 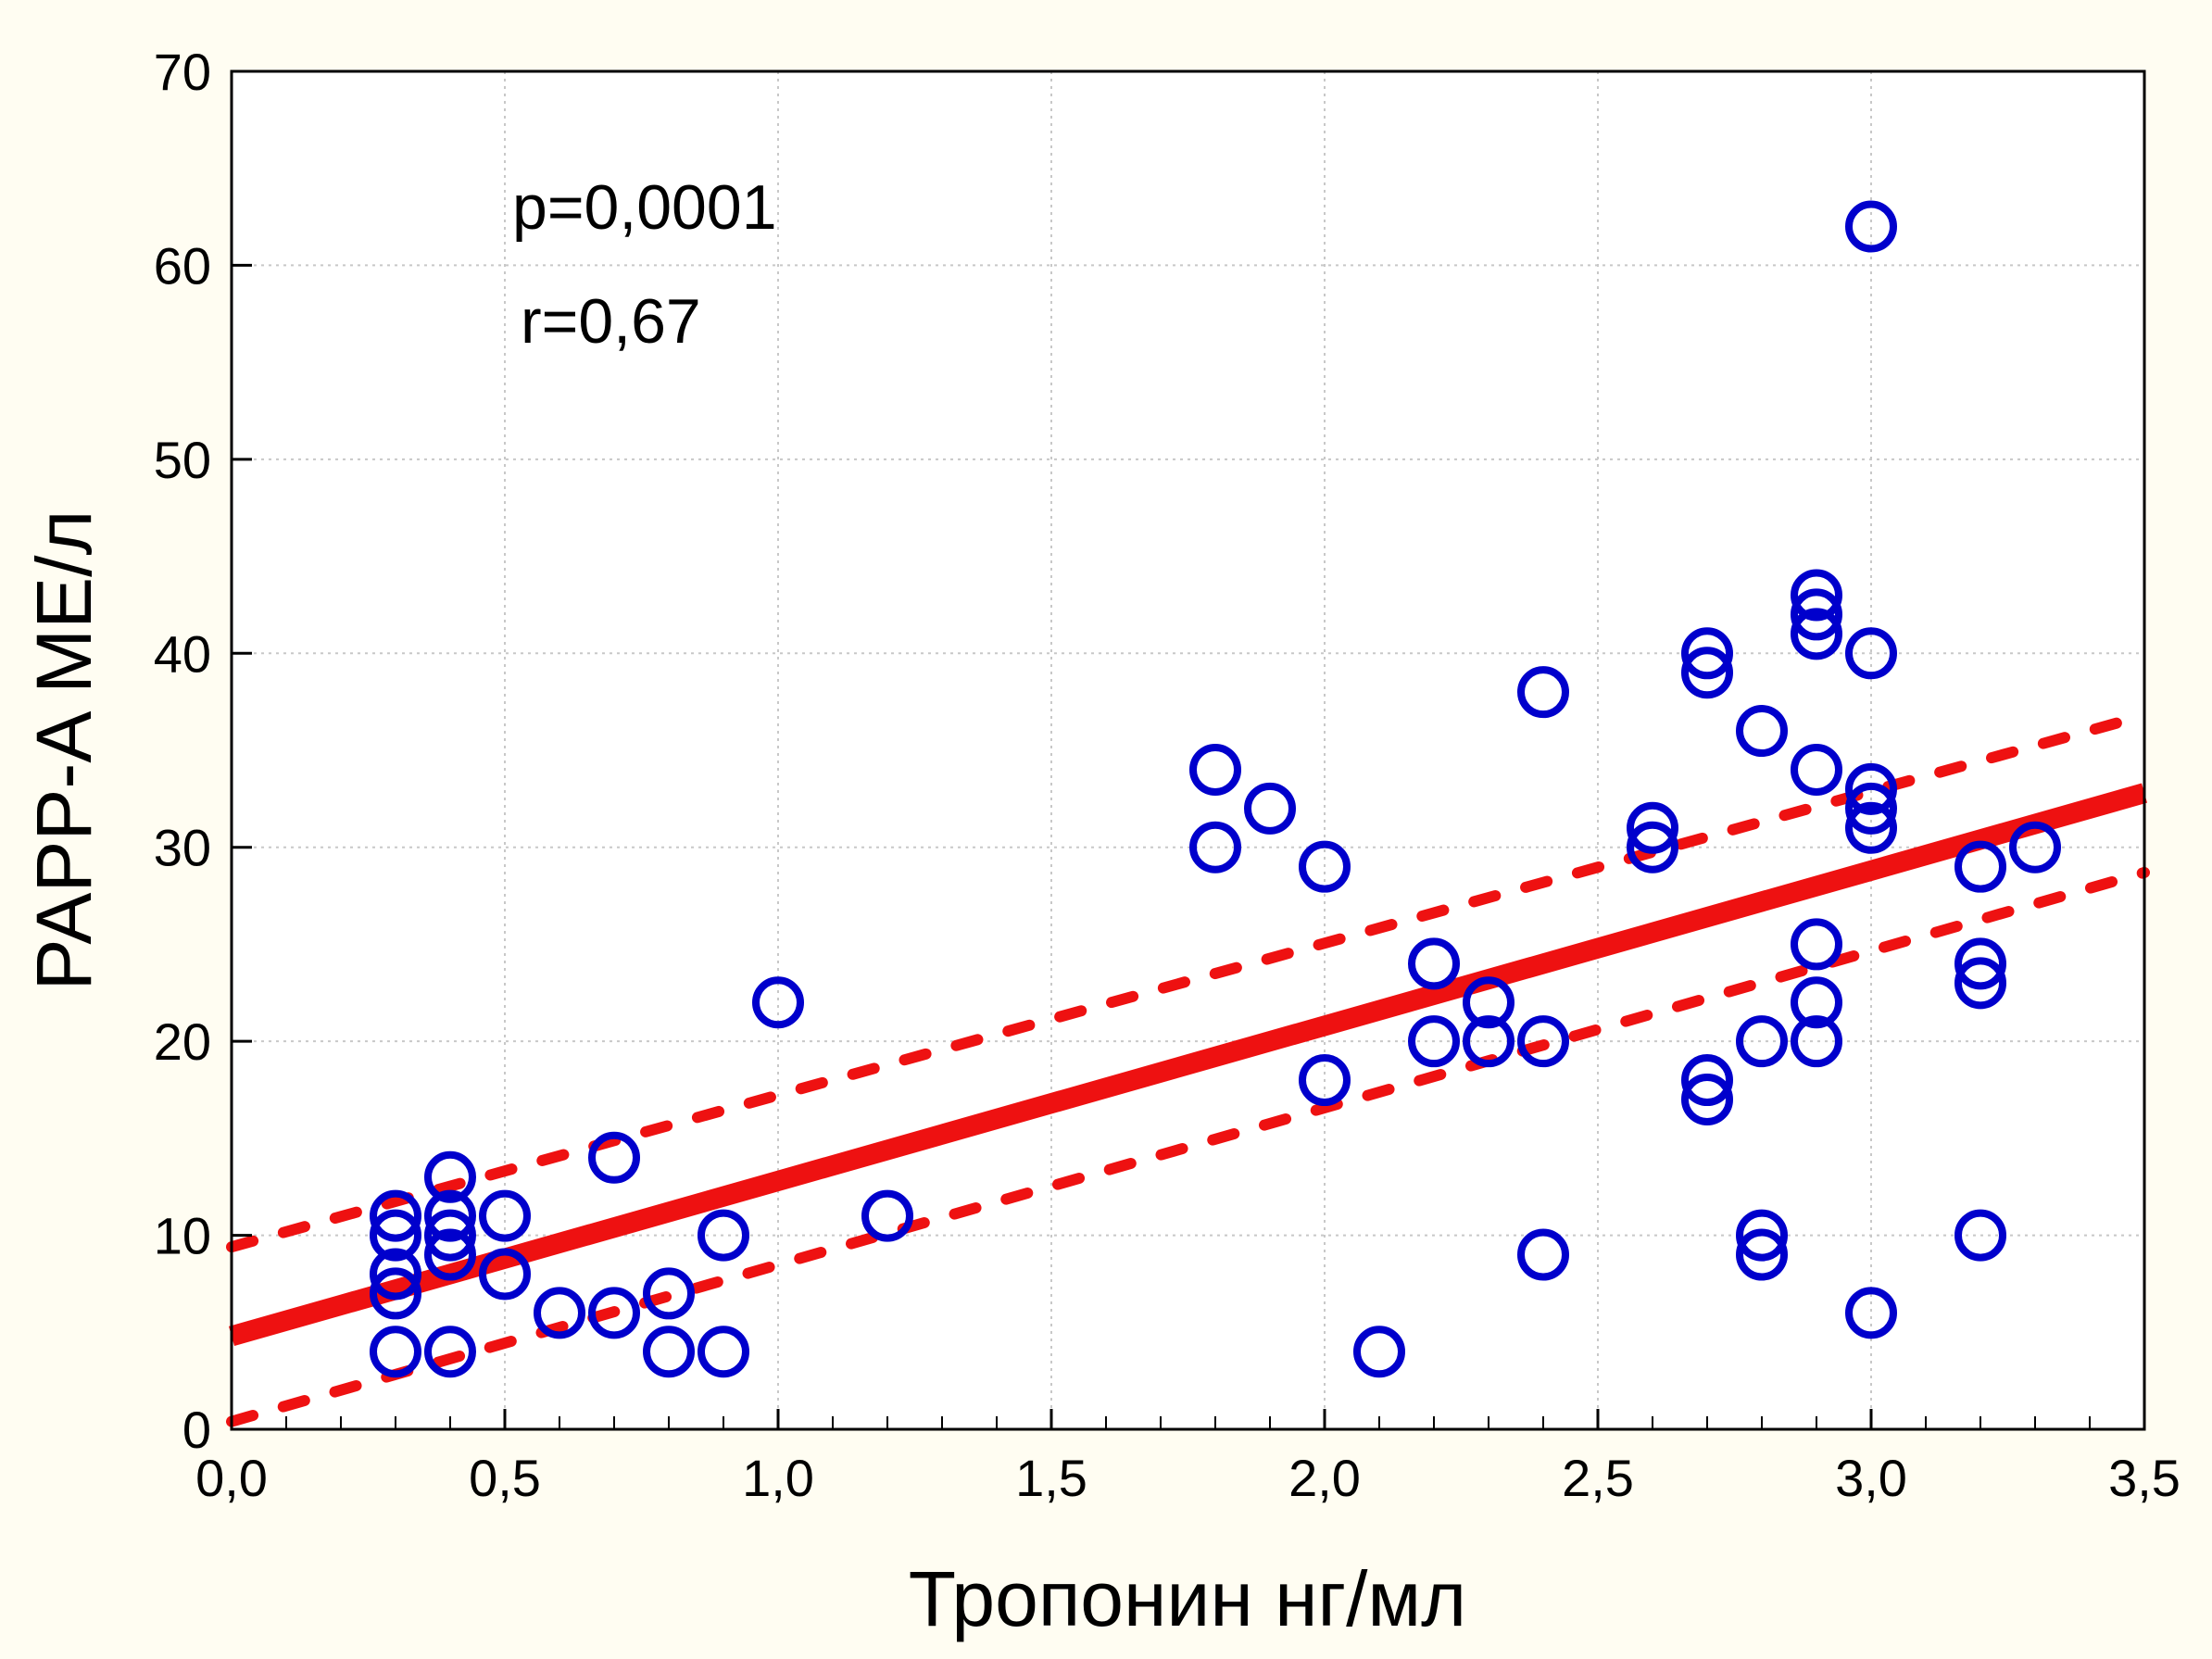 What do you see at coordinates (232, 1478) in the screenshot?
I see `x-tick-label: 0,0` at bounding box center [232, 1478].